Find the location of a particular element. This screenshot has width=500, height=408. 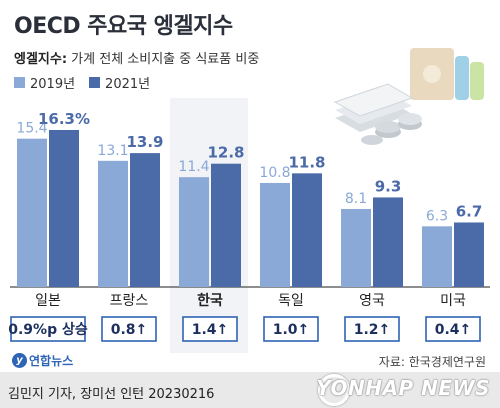

legend-item-2021: 2021년 is located at coordinates (119, 82).